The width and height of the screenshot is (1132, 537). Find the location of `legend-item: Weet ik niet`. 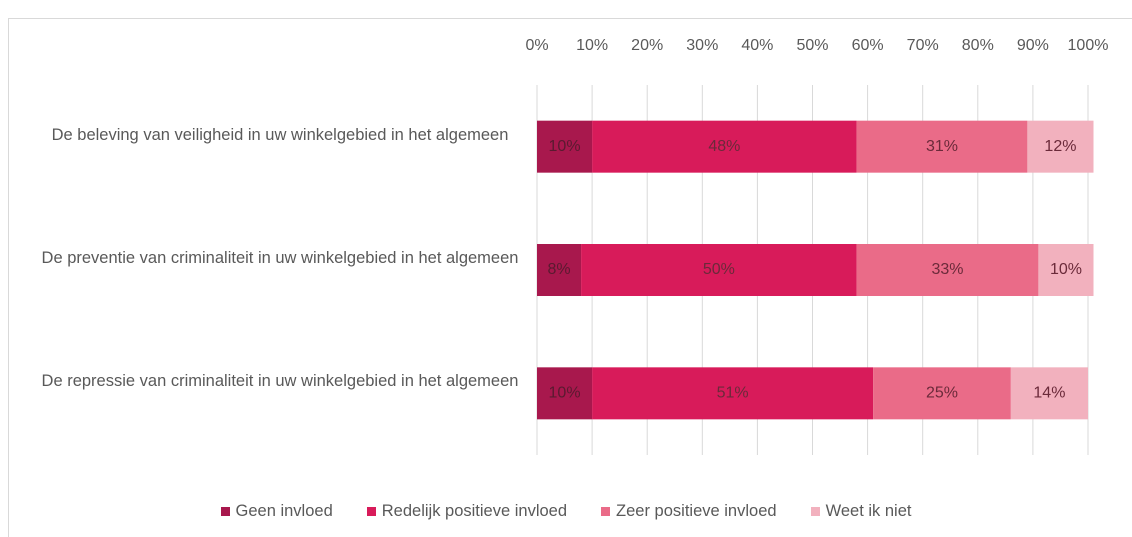

legend-item: Weet ik niet is located at coordinates (861, 511).